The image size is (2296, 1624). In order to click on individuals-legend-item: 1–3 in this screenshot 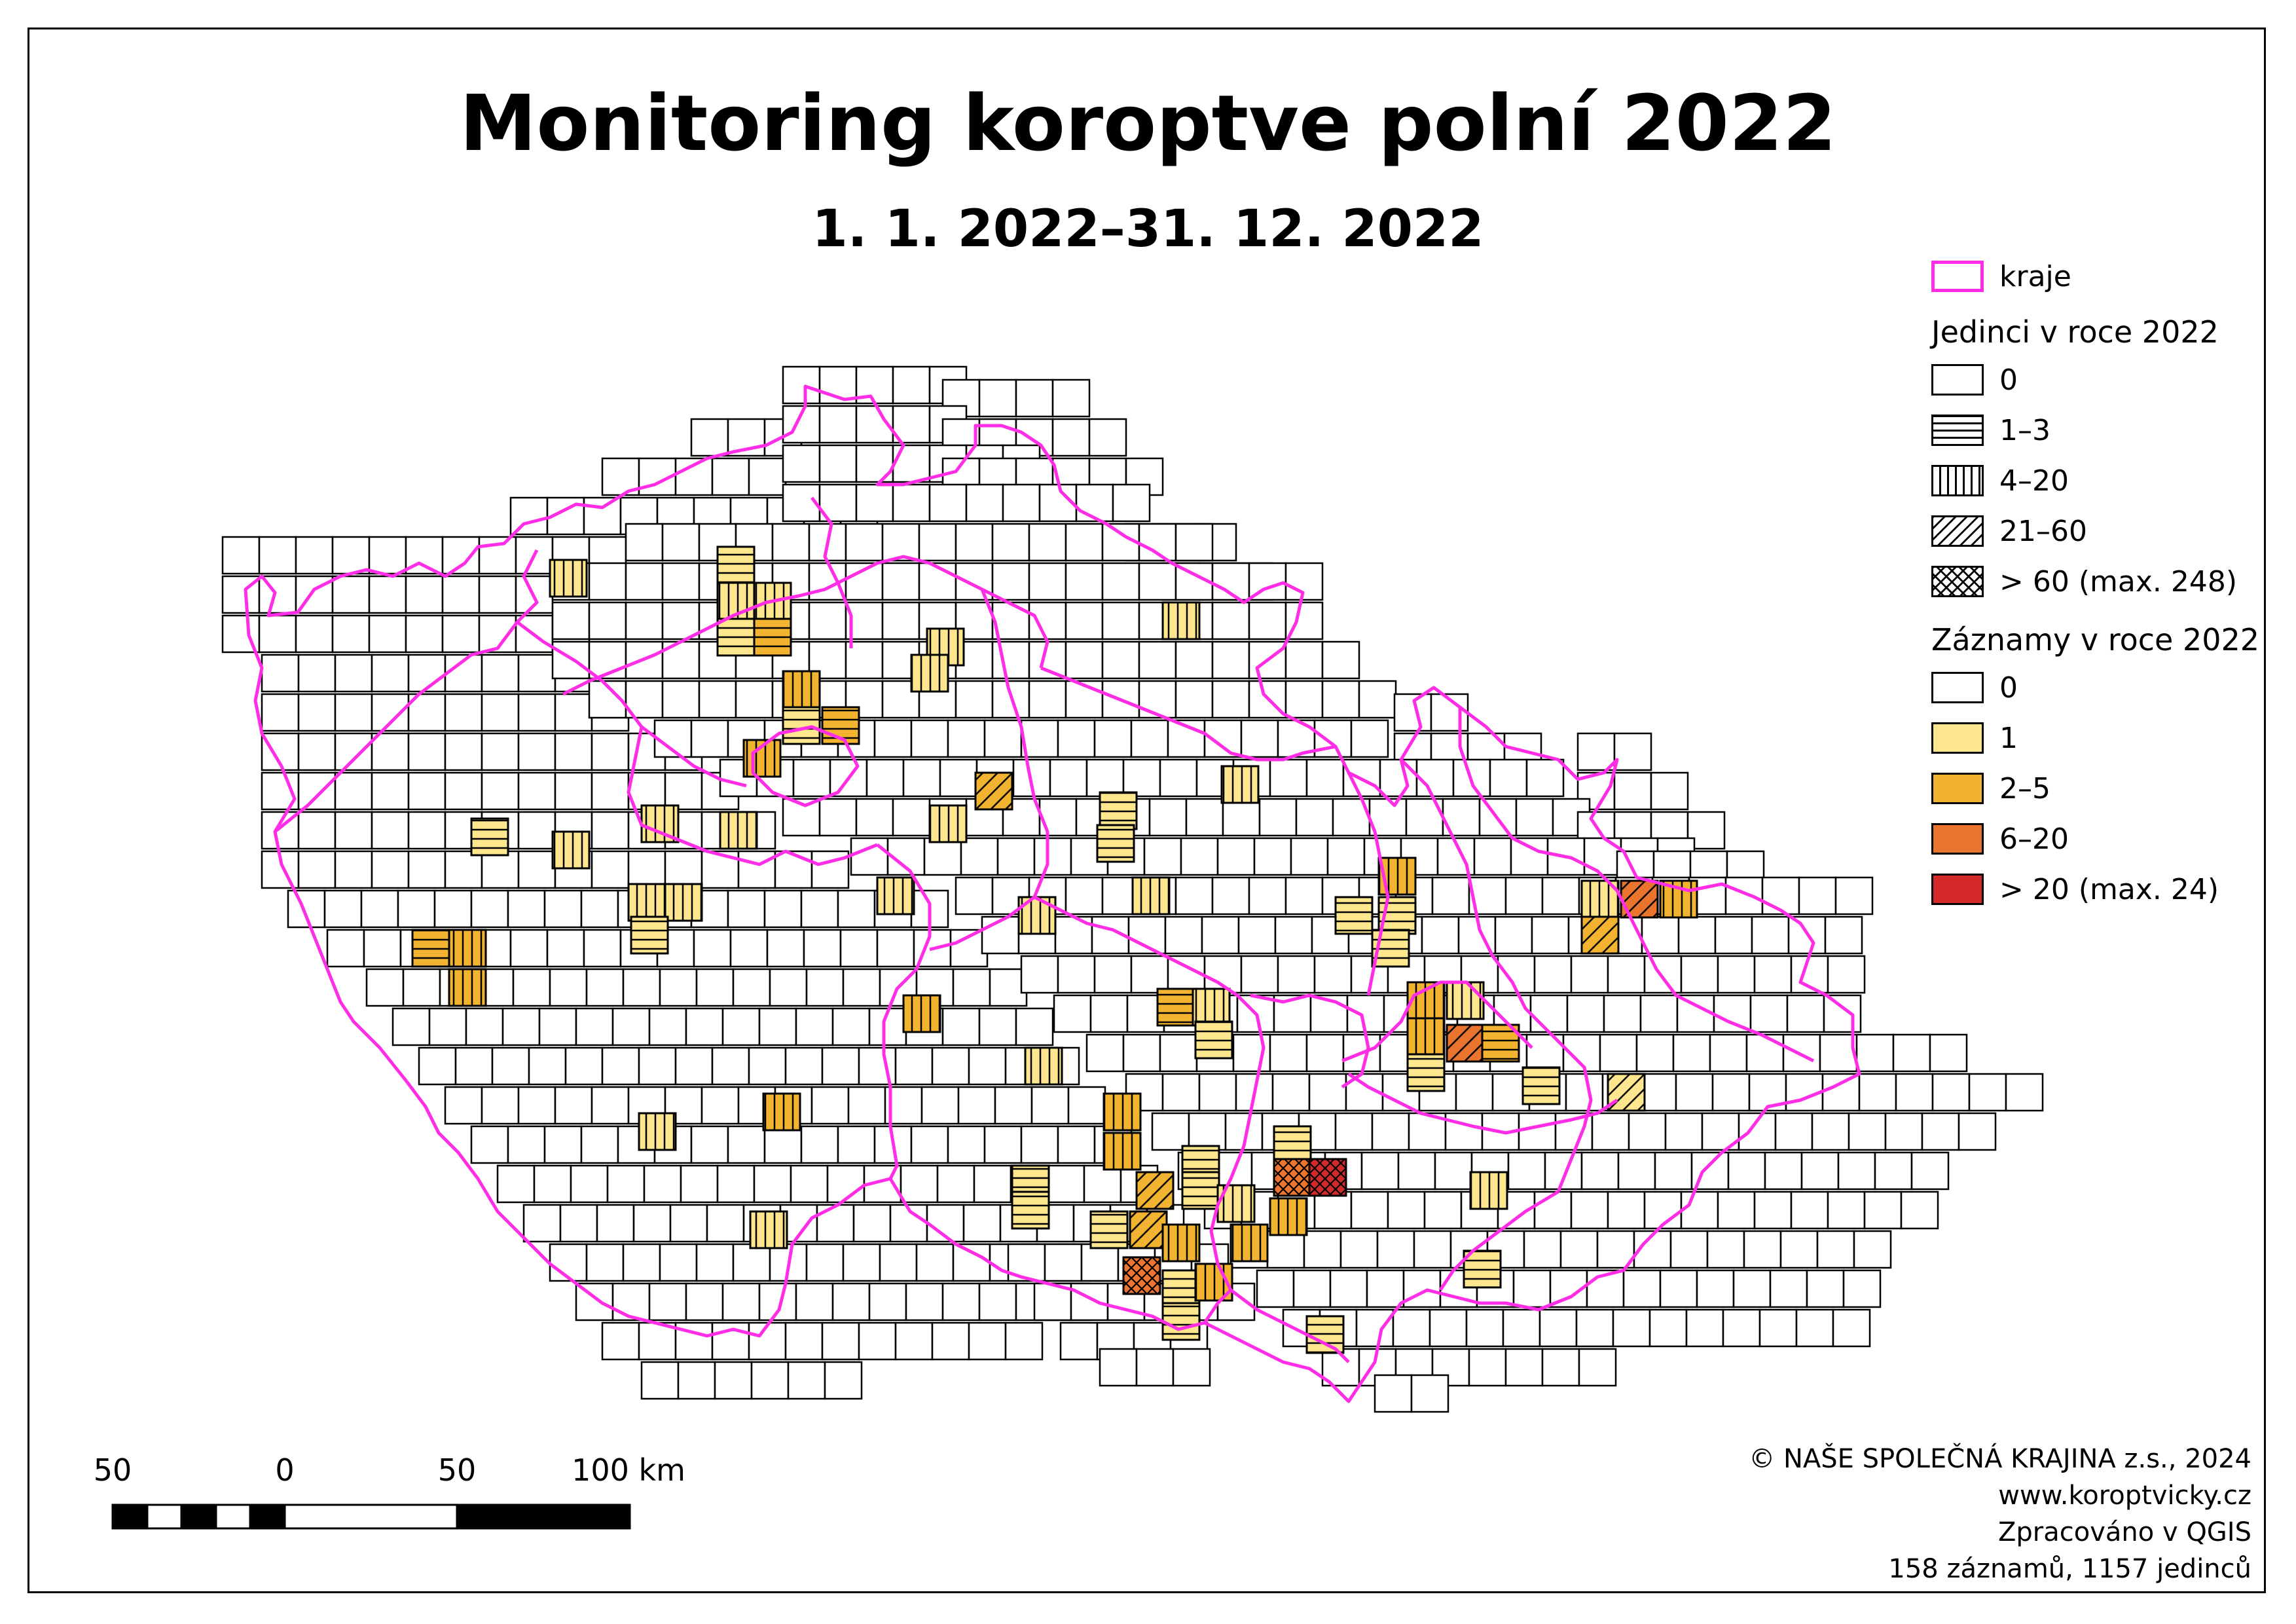, I will do `click(1990, 430)`.